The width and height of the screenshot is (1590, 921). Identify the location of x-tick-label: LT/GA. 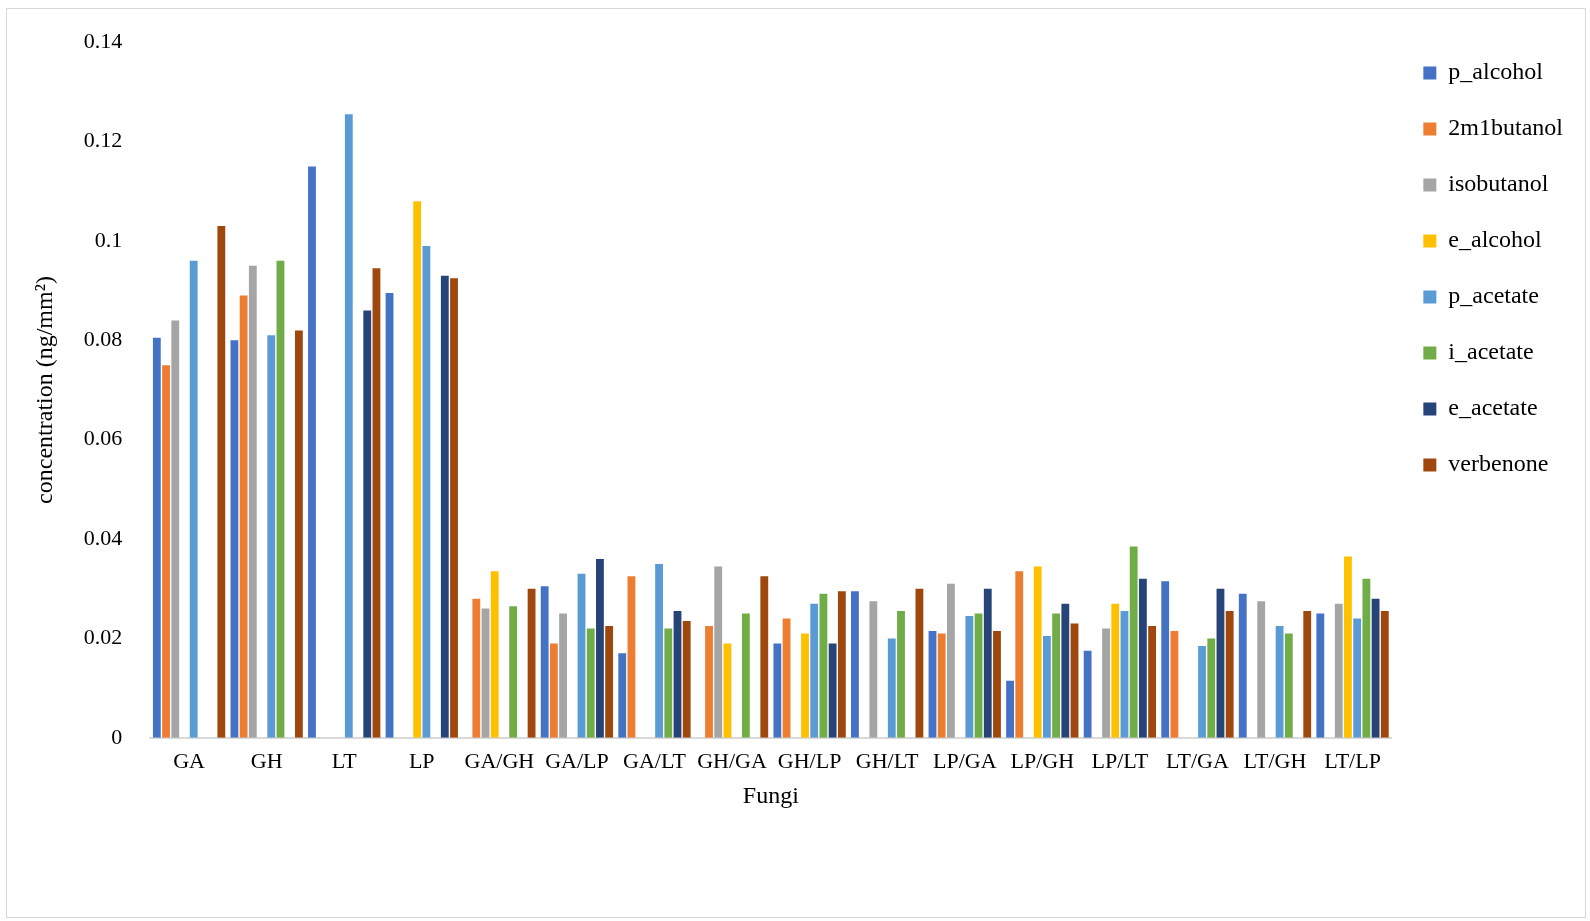
(1197, 760).